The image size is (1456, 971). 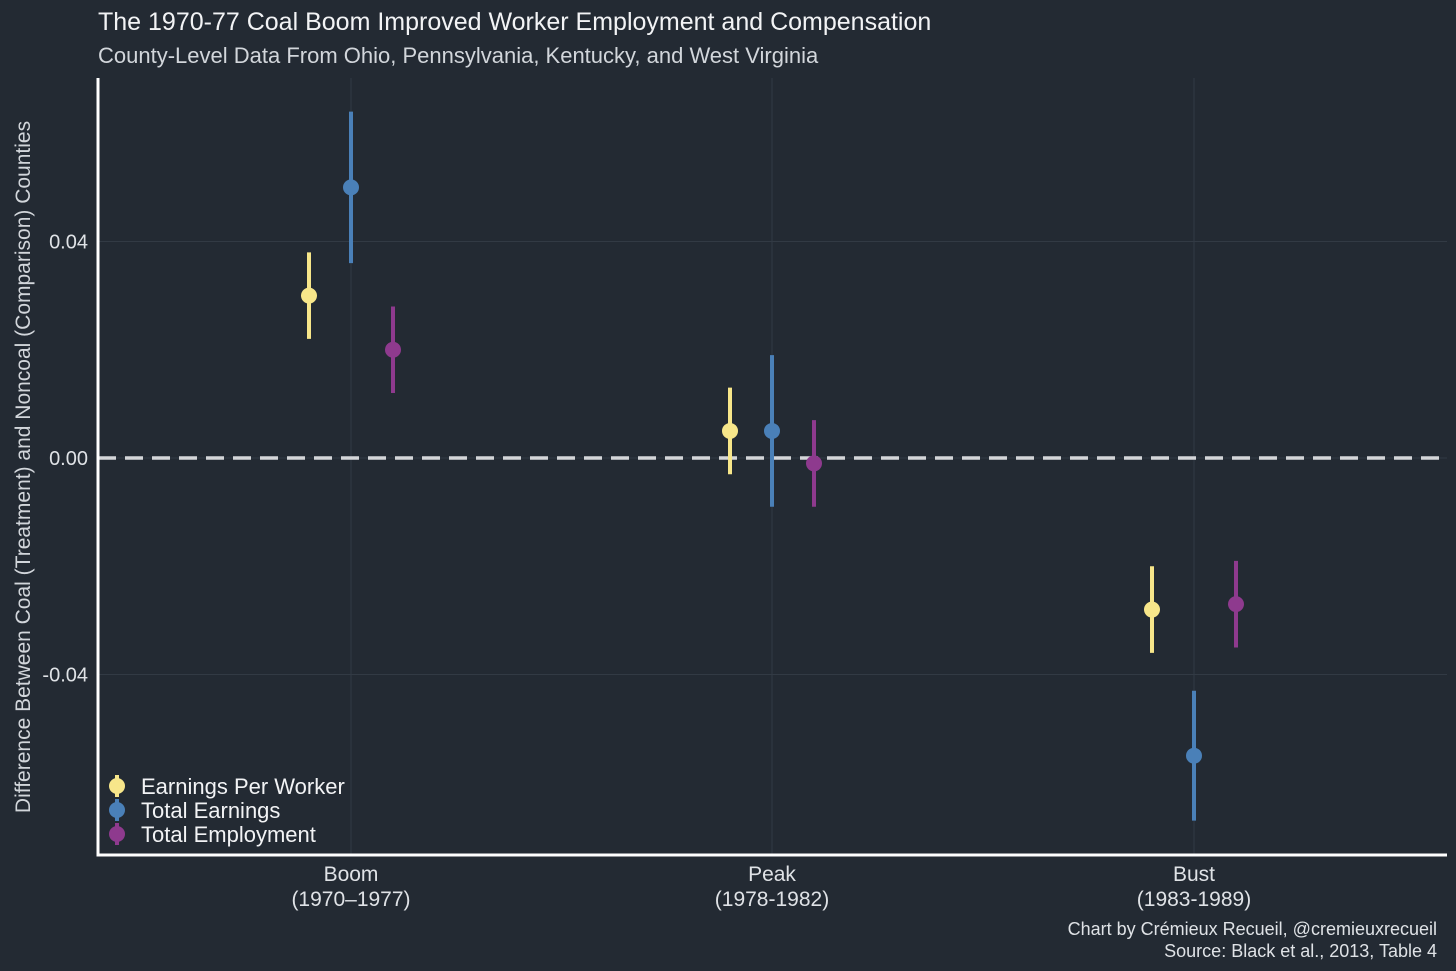 I want to click on y-tick-label: -0.04, so click(x=65, y=676).